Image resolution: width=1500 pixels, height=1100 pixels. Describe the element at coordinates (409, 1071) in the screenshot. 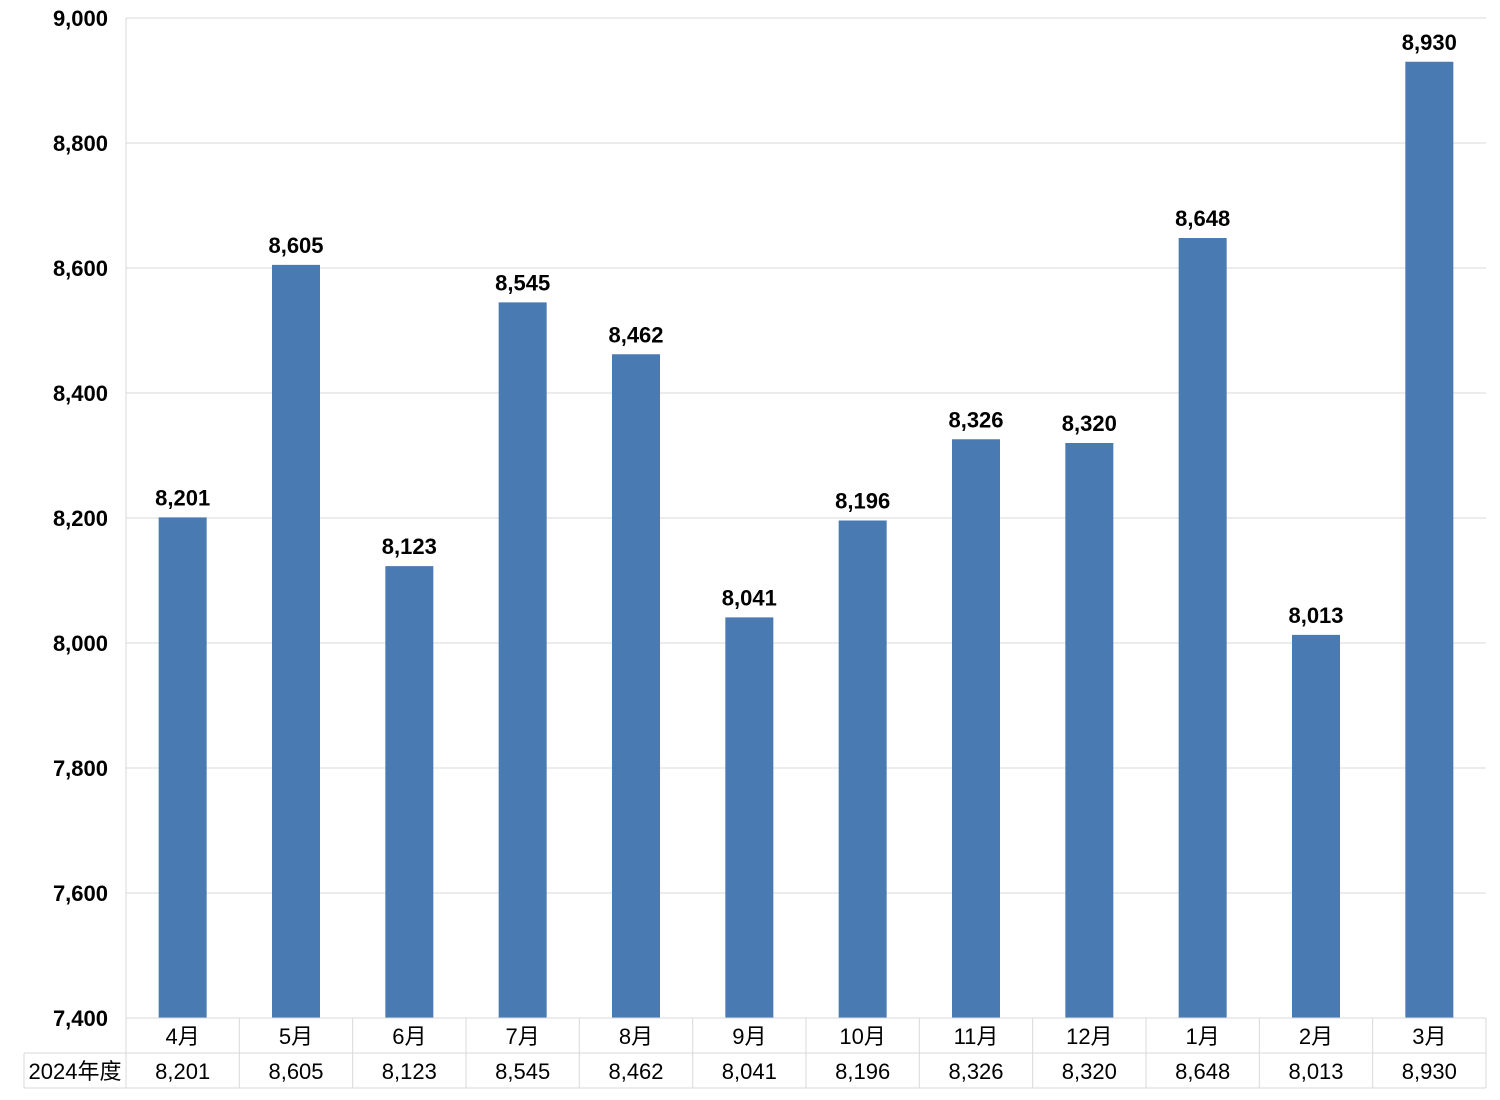

I see `table-value: 8,123` at that location.